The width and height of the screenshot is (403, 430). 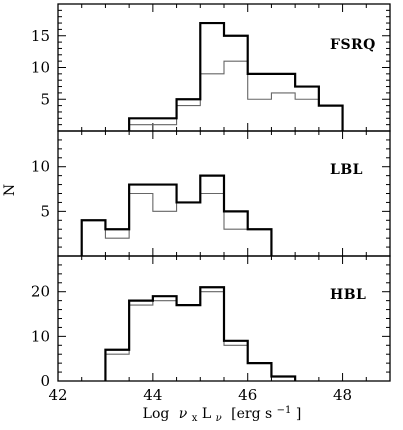 What do you see at coordinates (284, 410) in the screenshot?
I see `x-axis-title-exp: −1` at bounding box center [284, 410].